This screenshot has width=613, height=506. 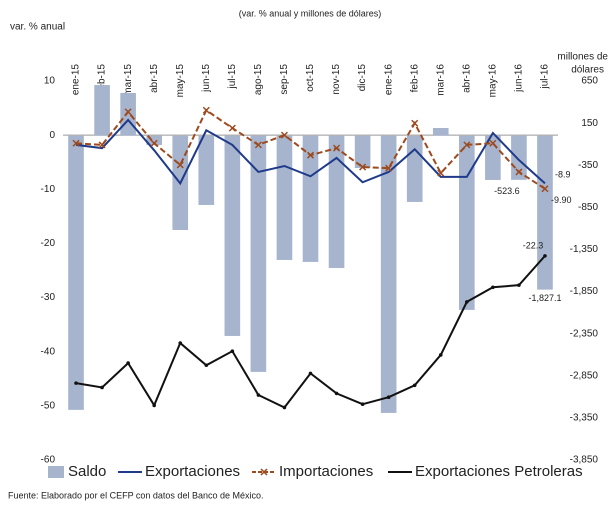 I want to click on y-tick-label: -30, so click(x=48, y=297).